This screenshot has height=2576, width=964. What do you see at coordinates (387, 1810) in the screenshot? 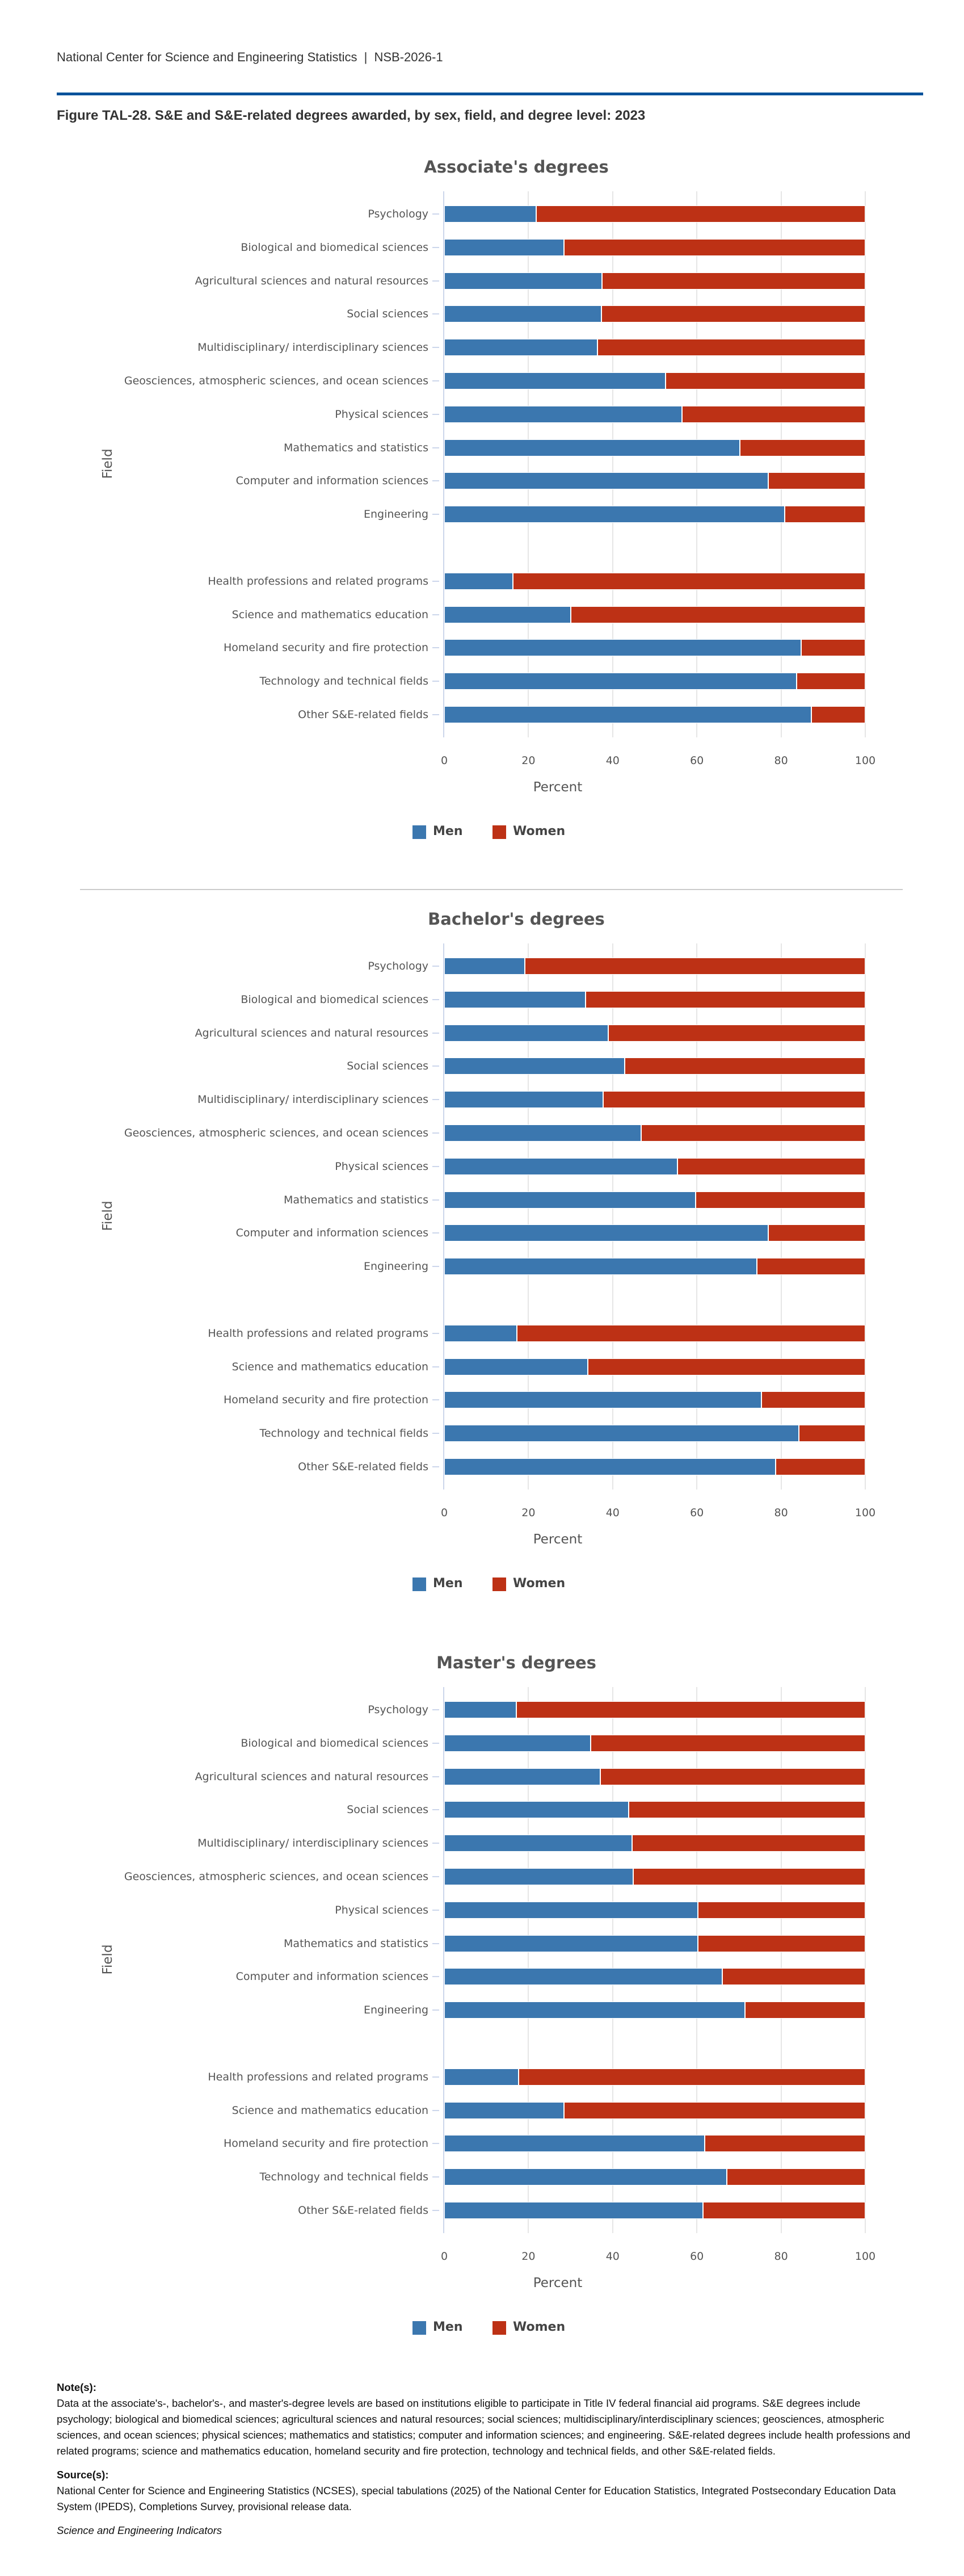
I see `category-label: Social sciences` at bounding box center [387, 1810].